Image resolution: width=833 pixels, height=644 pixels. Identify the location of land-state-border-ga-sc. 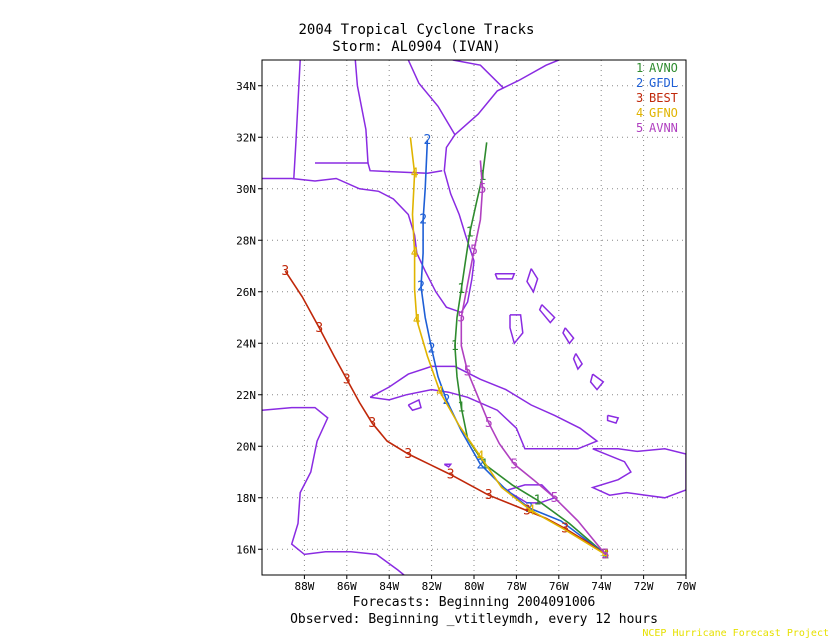
(431, 98).